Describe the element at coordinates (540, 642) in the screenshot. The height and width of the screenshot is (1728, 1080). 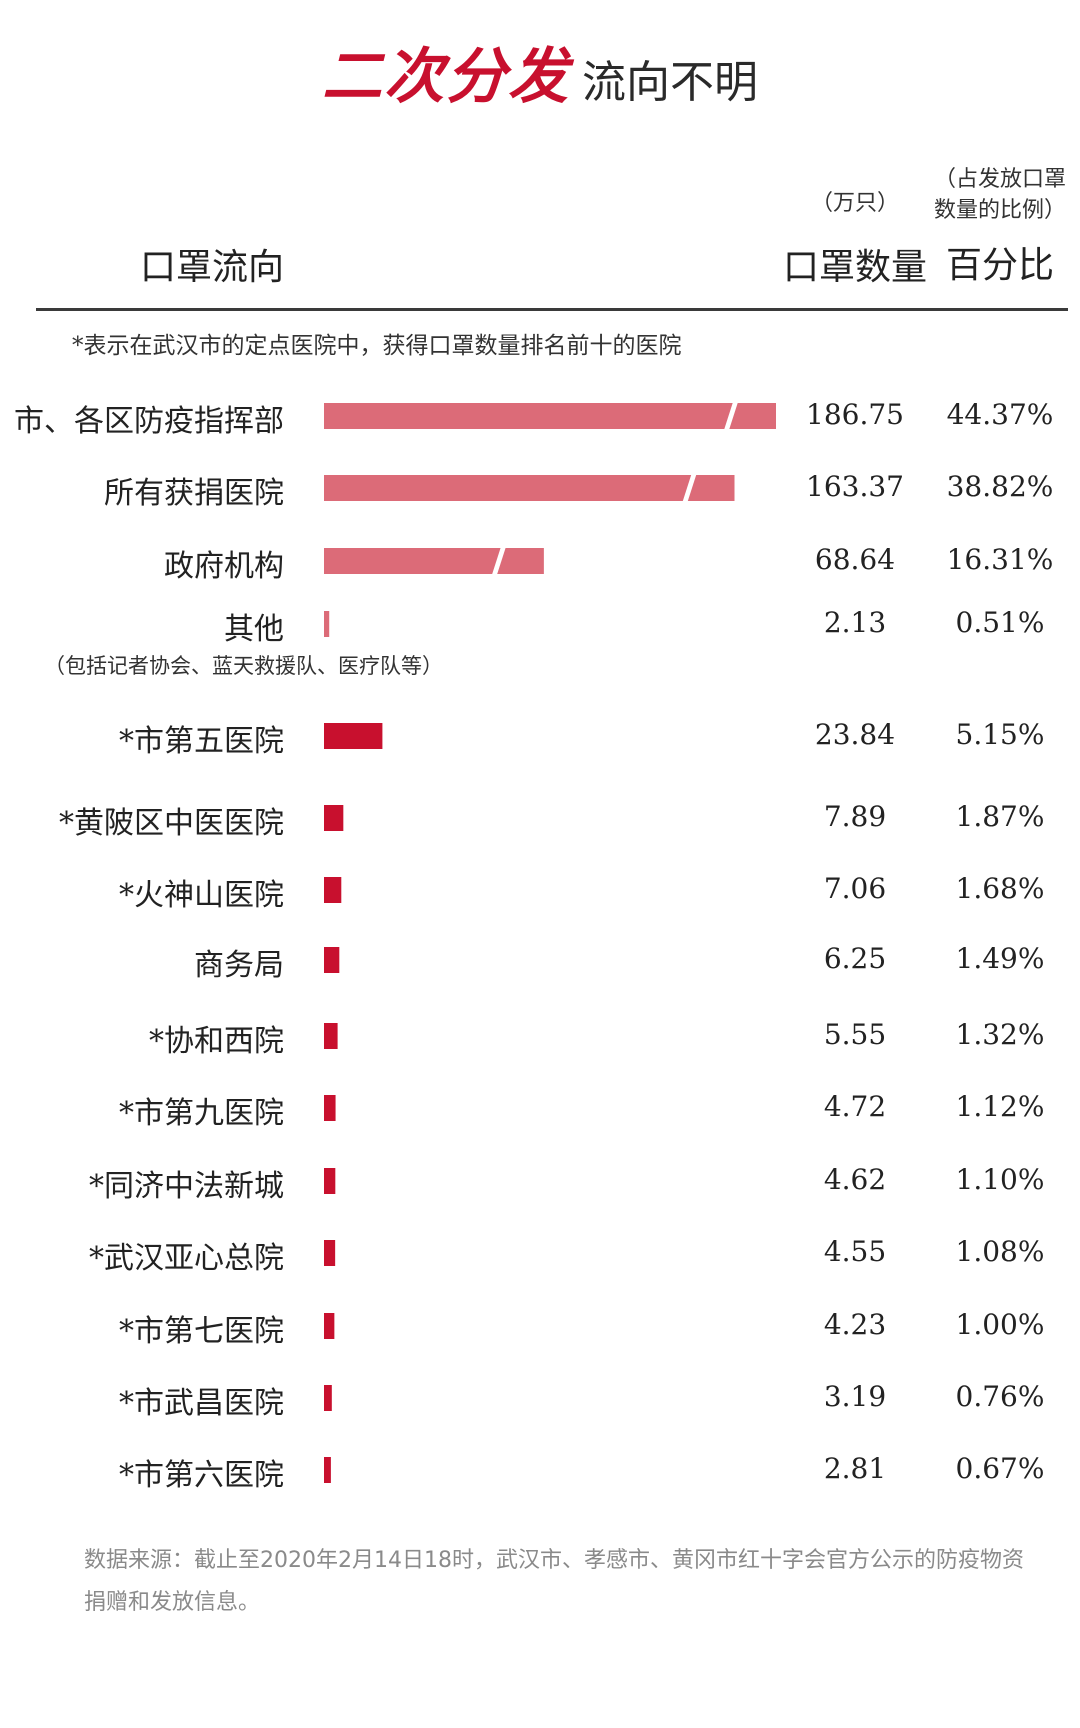
I see `chart-row: 其他 （包括记者协会、蓝天救援队、医疗队等） 2.13 0.51%` at that location.